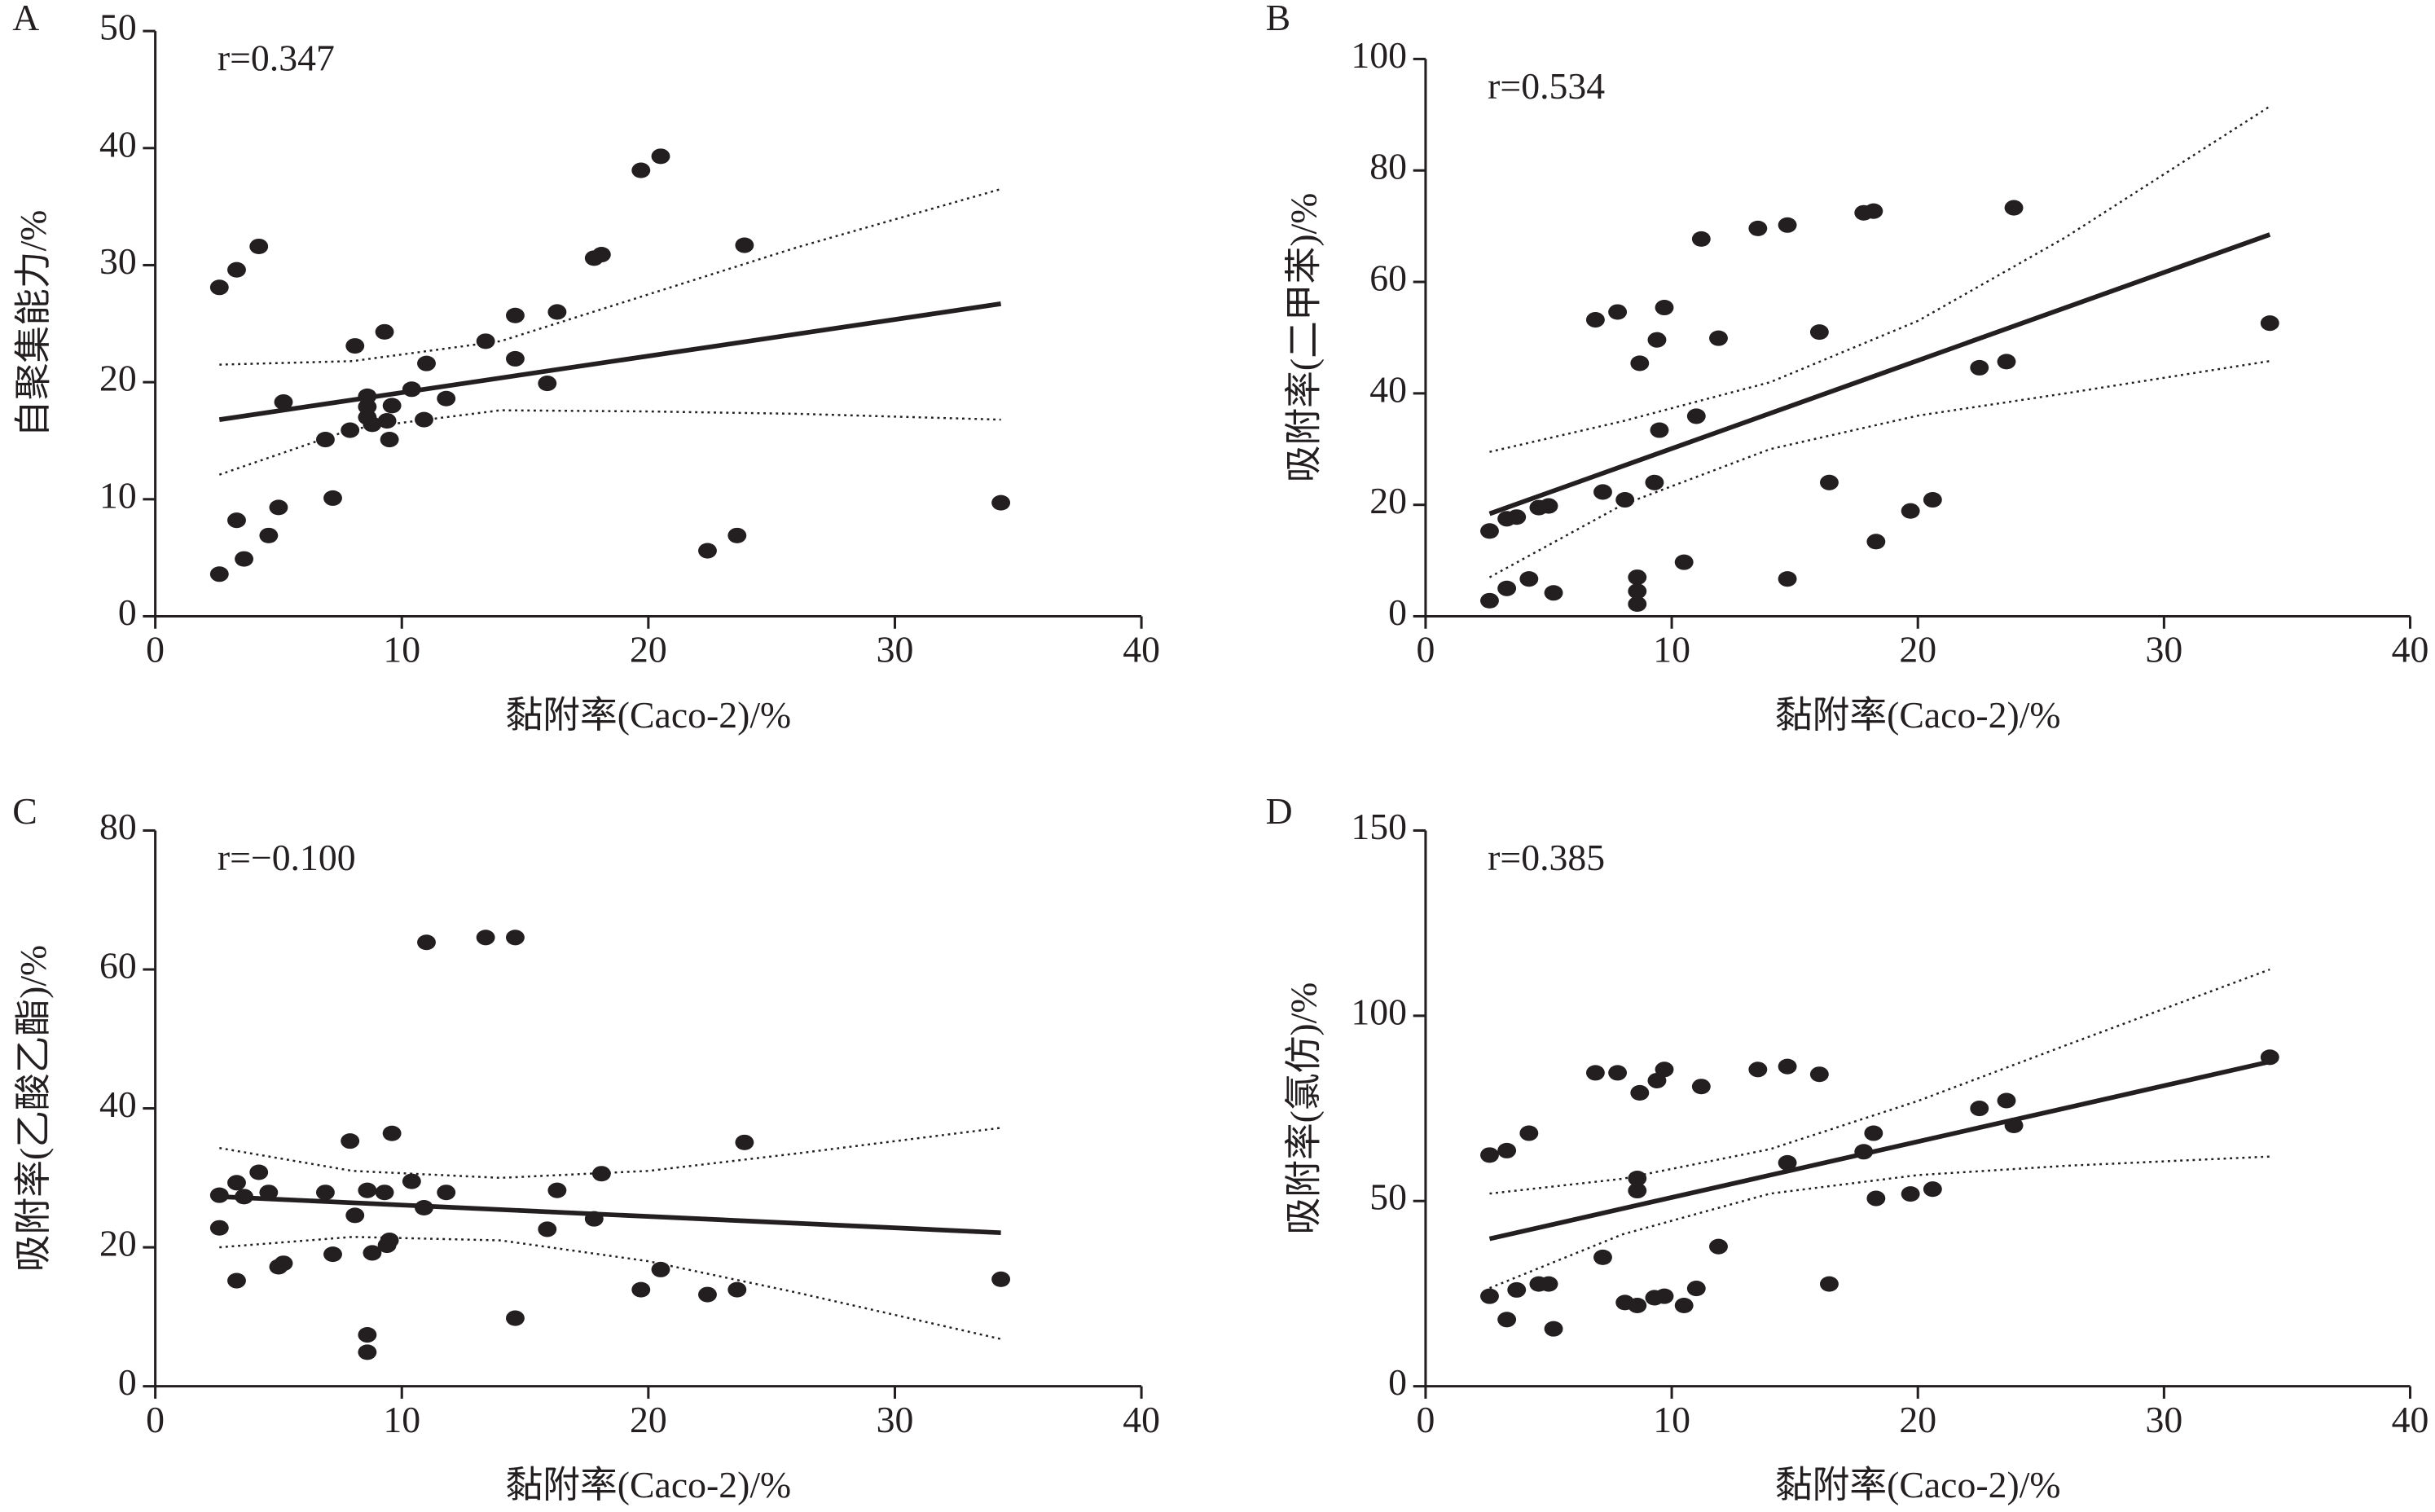 The width and height of the screenshot is (2435, 1512). What do you see at coordinates (1546, 858) in the screenshot?
I see `correlation-annotation: r=0.385` at bounding box center [1546, 858].